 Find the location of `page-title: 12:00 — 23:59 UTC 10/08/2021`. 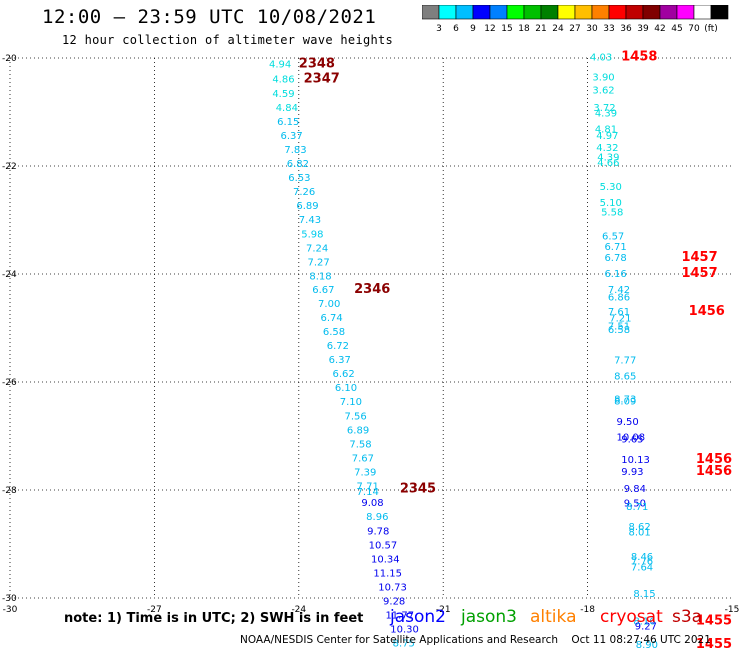

page-title: 12:00 — 23:59 UTC 10/08/2021 is located at coordinates (209, 17).